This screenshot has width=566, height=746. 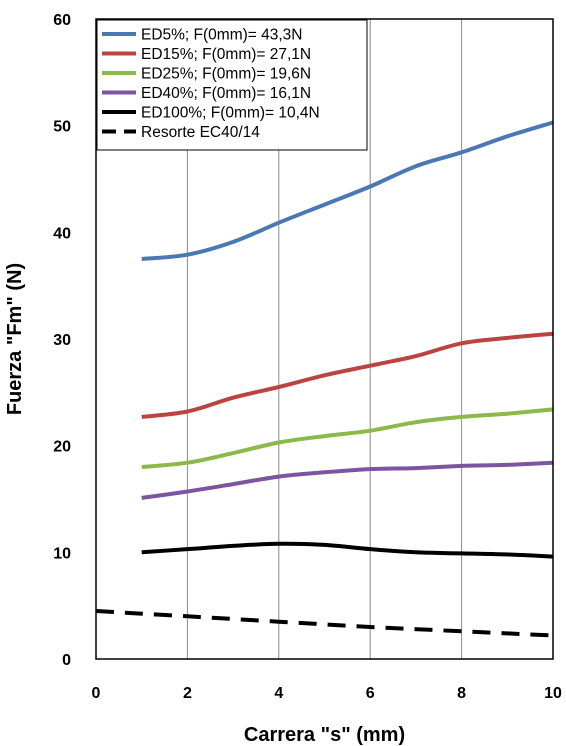 I want to click on legend-box, so click(x=232, y=85).